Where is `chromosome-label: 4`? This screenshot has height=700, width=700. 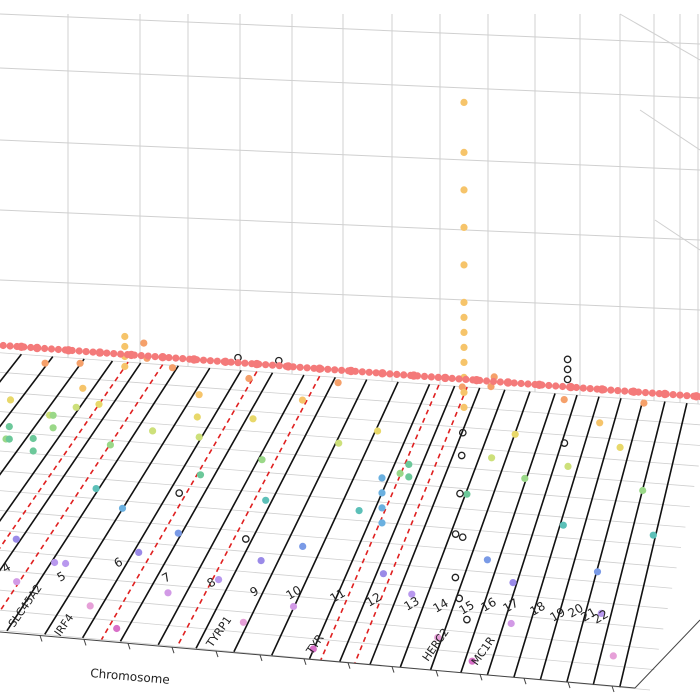
chromosome-label: 4 is located at coordinates (6, 568).